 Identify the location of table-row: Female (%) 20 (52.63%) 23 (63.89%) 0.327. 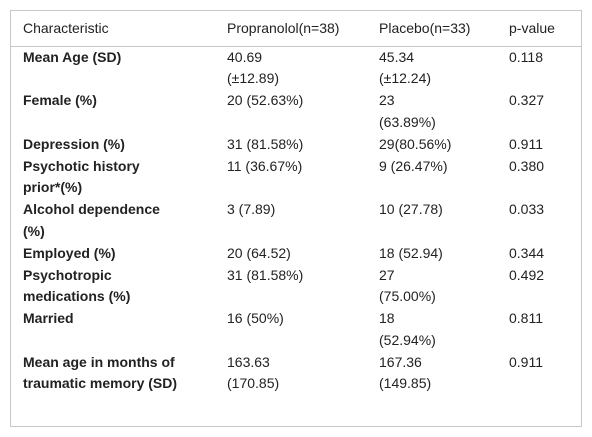
(296, 112).